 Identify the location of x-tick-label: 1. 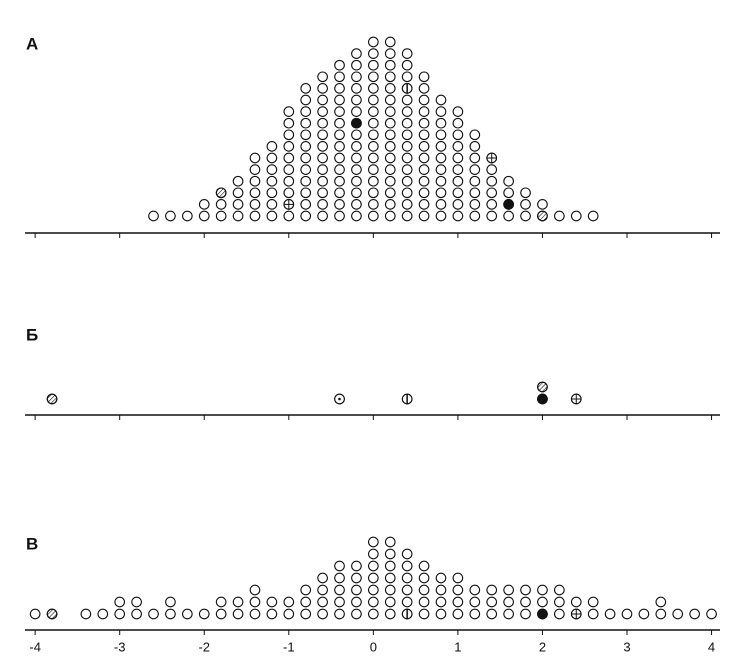
(457, 646).